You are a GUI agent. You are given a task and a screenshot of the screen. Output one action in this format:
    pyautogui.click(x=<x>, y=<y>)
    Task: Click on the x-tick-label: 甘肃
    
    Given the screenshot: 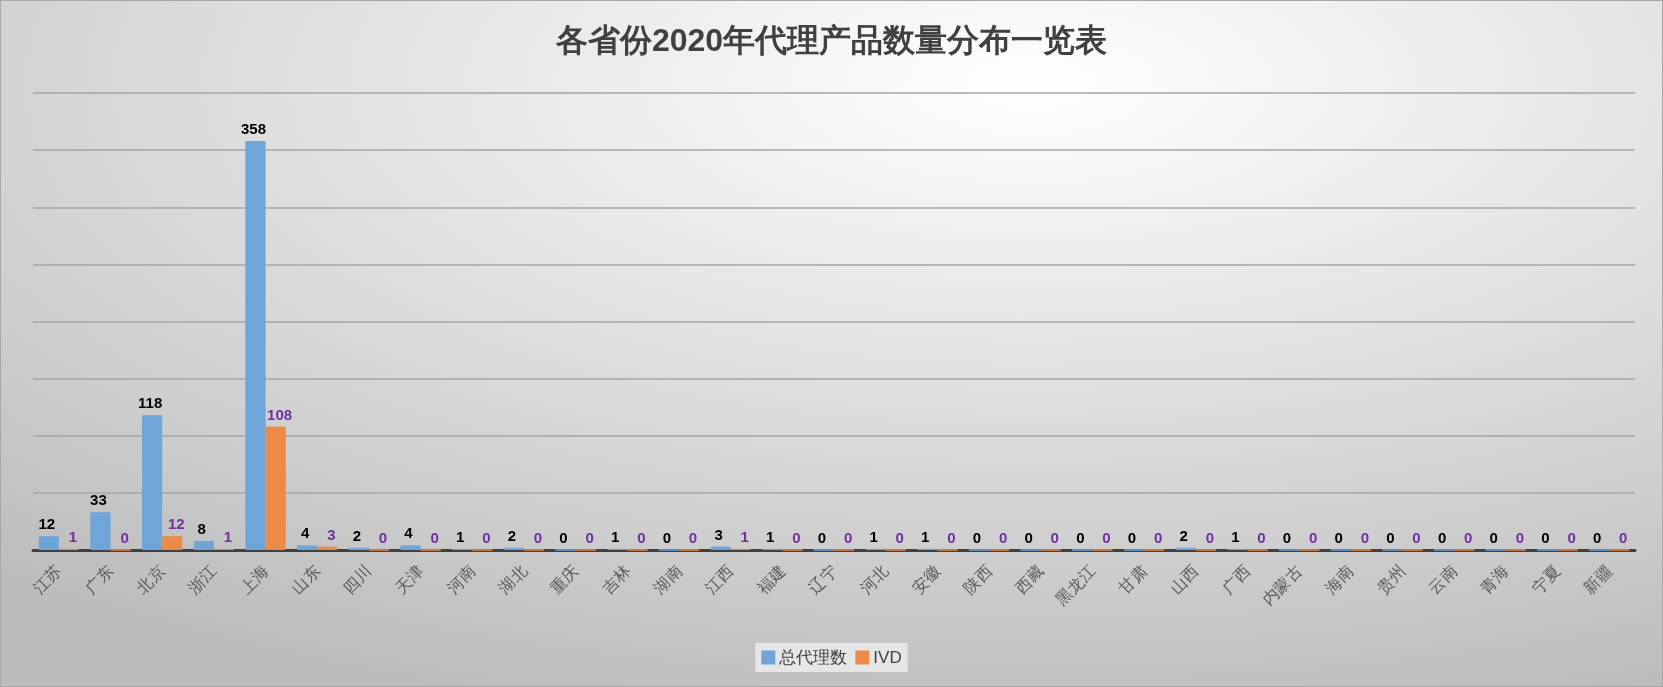 What is the action you would take?
    pyautogui.click(x=1133, y=579)
    